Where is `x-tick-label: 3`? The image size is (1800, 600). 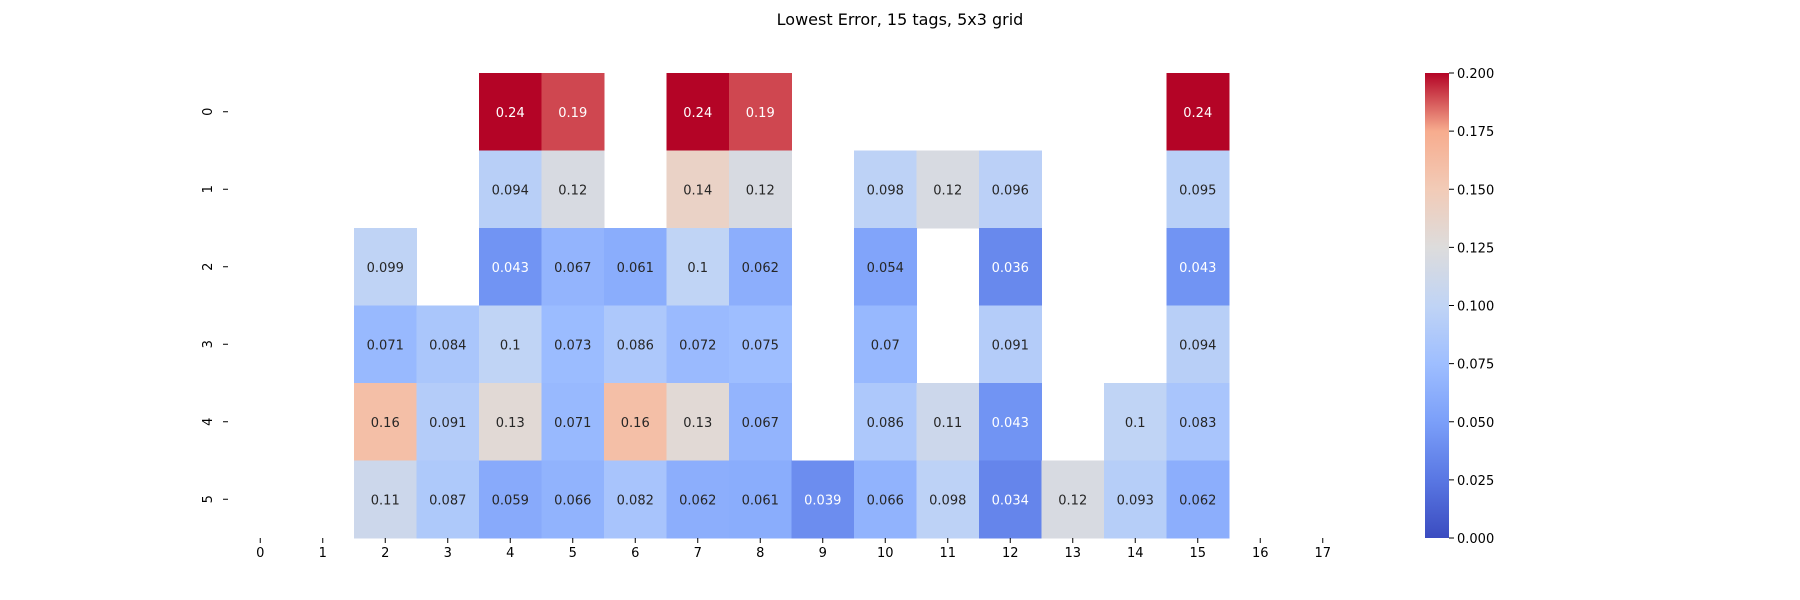
x-tick-label: 3 is located at coordinates (448, 553).